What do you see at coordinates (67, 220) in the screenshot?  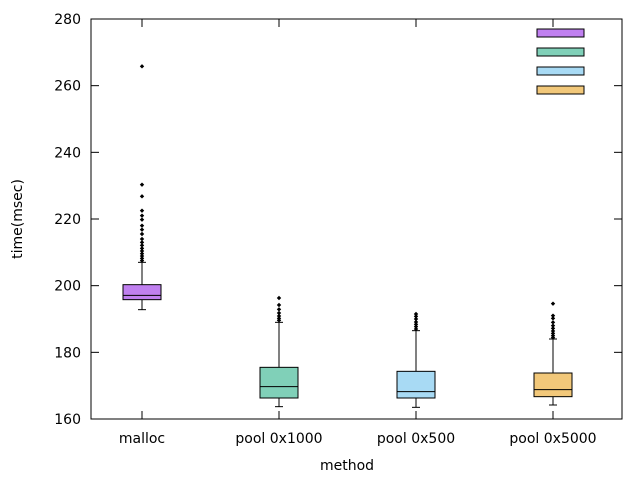 I see `y-tick-label: 220` at bounding box center [67, 220].